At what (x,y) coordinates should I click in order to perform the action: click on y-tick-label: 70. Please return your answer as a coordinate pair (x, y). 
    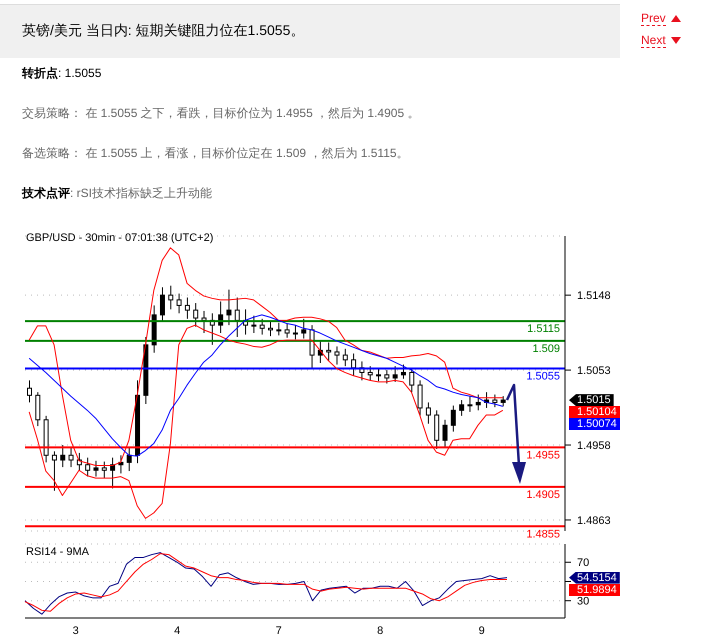
    Looking at the image, I should click on (583, 563).